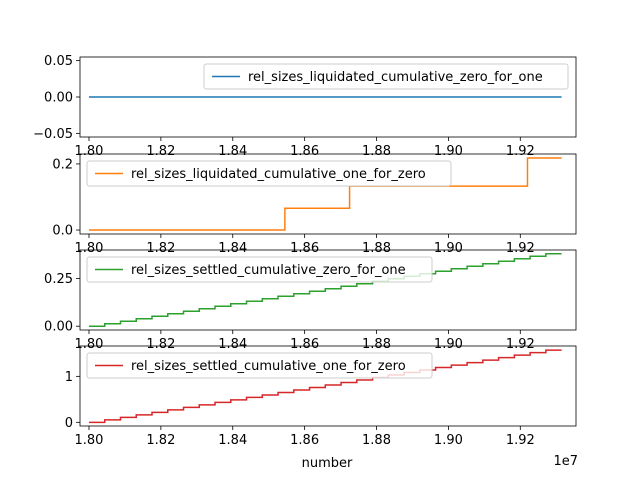 This screenshot has width=640, height=480. Describe the element at coordinates (53, 134) in the screenshot. I see `y-tick-label: −0.05` at that location.